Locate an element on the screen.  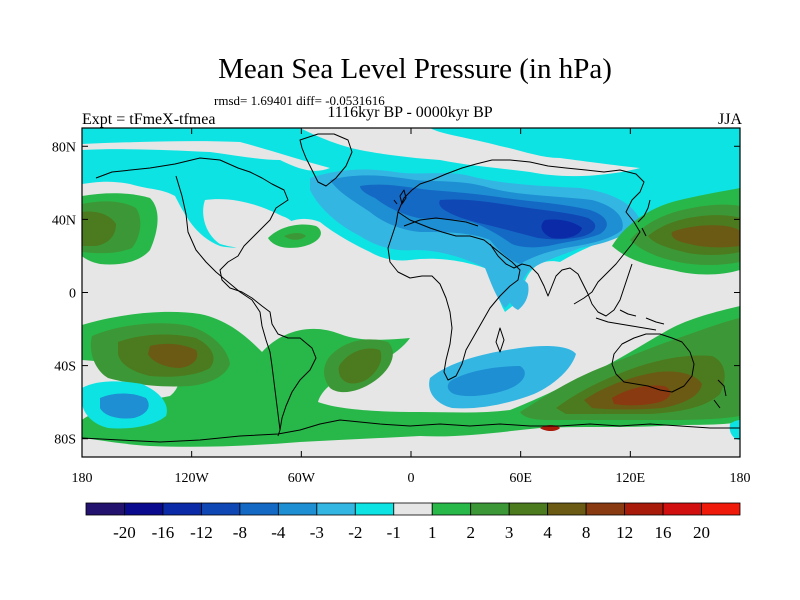
coast-arabia-india is located at coordinates (539, 270).